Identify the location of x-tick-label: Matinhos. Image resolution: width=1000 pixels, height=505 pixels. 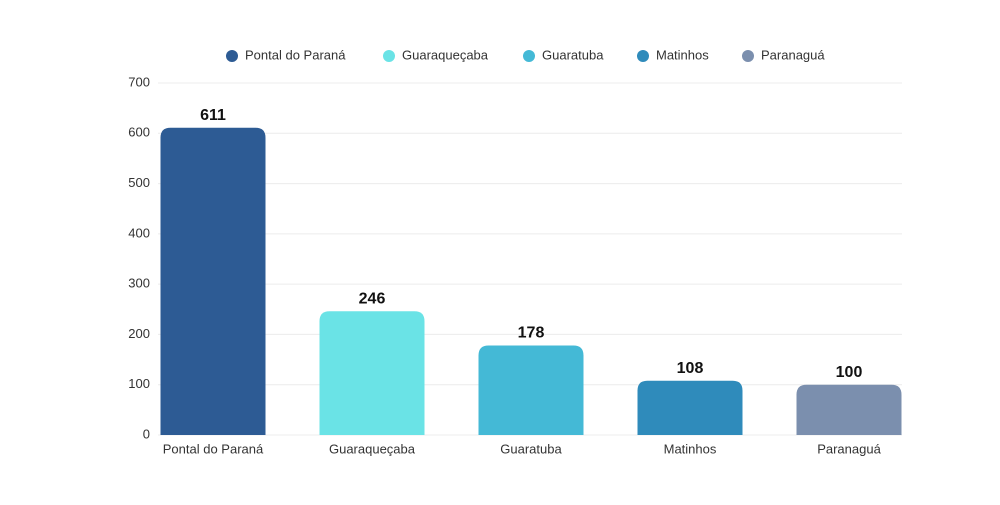
(690, 448).